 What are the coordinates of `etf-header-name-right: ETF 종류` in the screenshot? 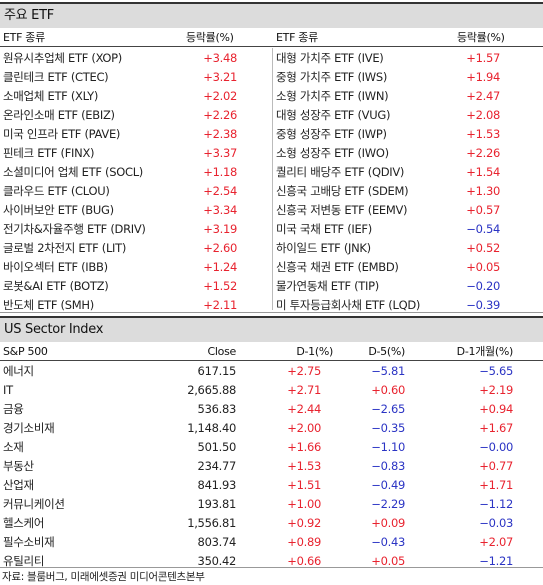 It's located at (297, 37).